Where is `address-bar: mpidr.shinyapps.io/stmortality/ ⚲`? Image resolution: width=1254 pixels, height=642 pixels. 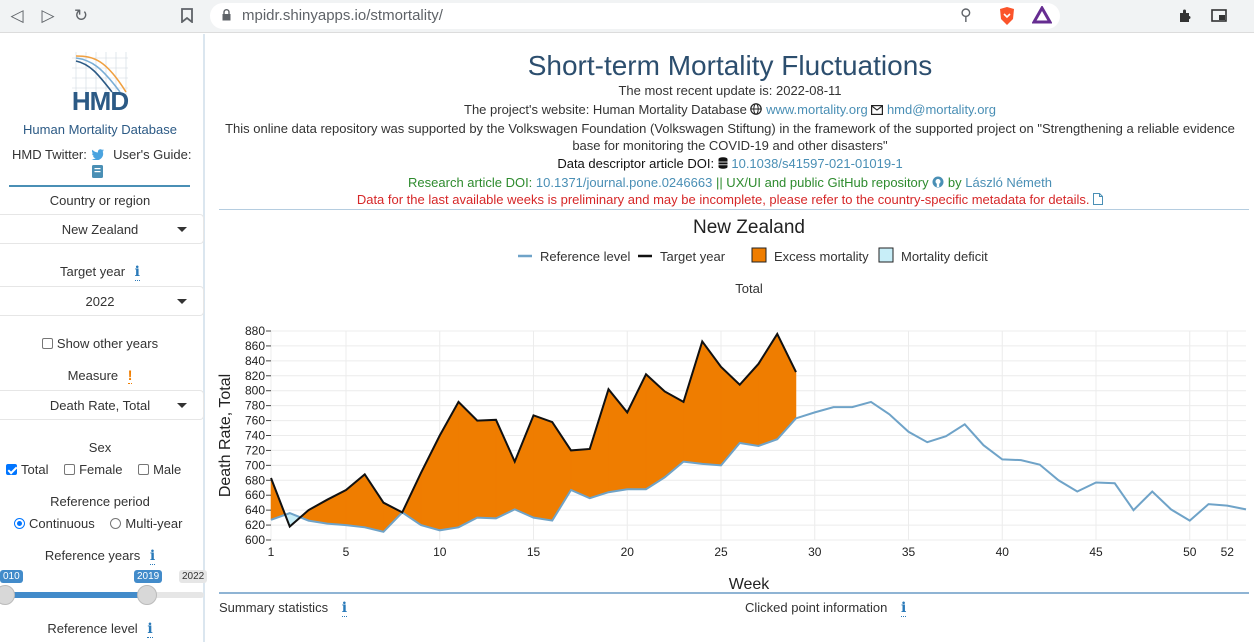
address-bar: mpidr.shinyapps.io/stmortality/ ⚲ is located at coordinates (635, 16).